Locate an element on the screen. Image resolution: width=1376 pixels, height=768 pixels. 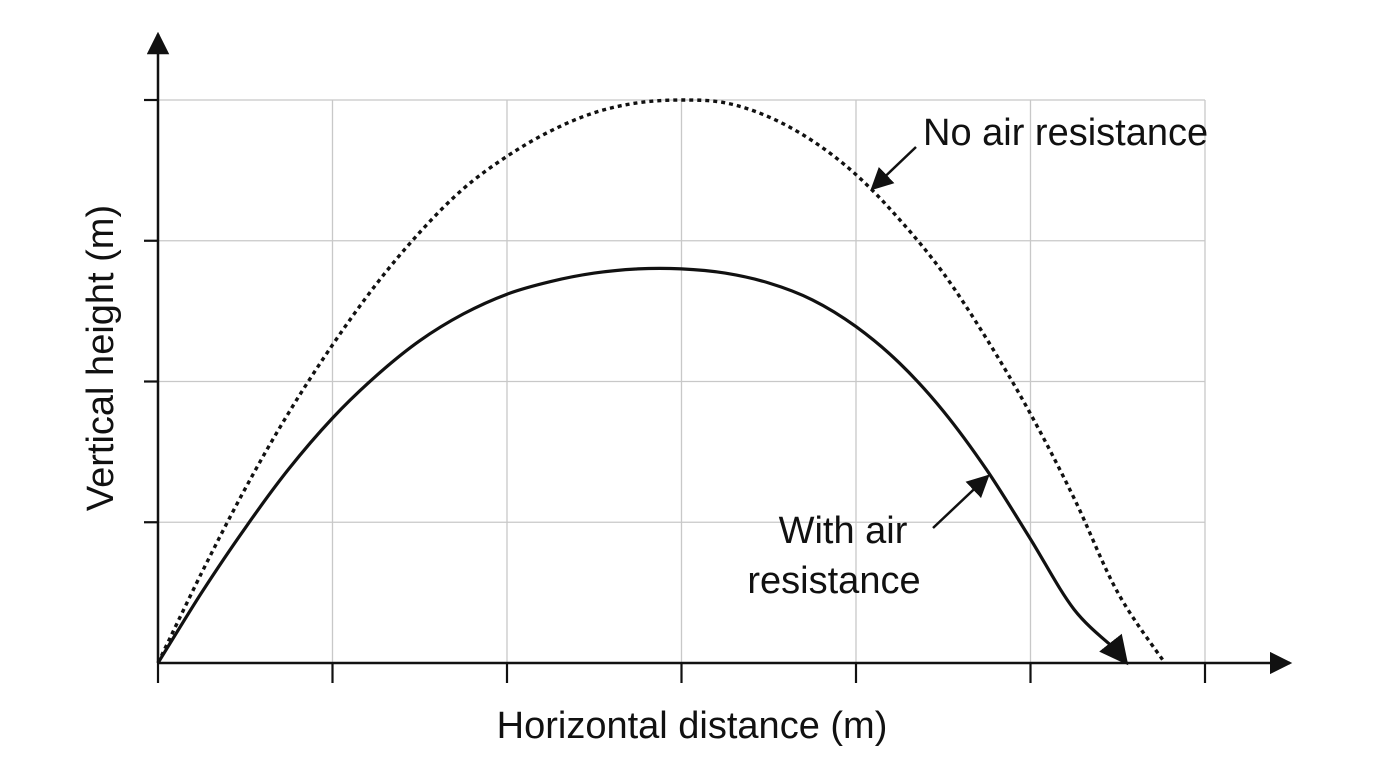
y-axis-label: Vertical height (m) is located at coordinates (101, 358).